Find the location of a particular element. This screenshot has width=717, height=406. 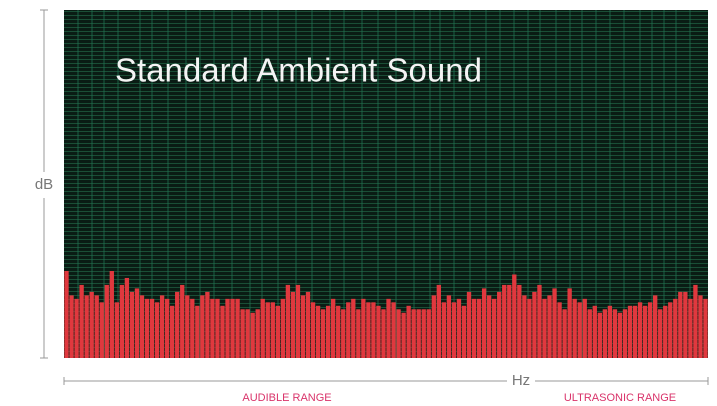

x-axis is located at coordinates (386, 381).